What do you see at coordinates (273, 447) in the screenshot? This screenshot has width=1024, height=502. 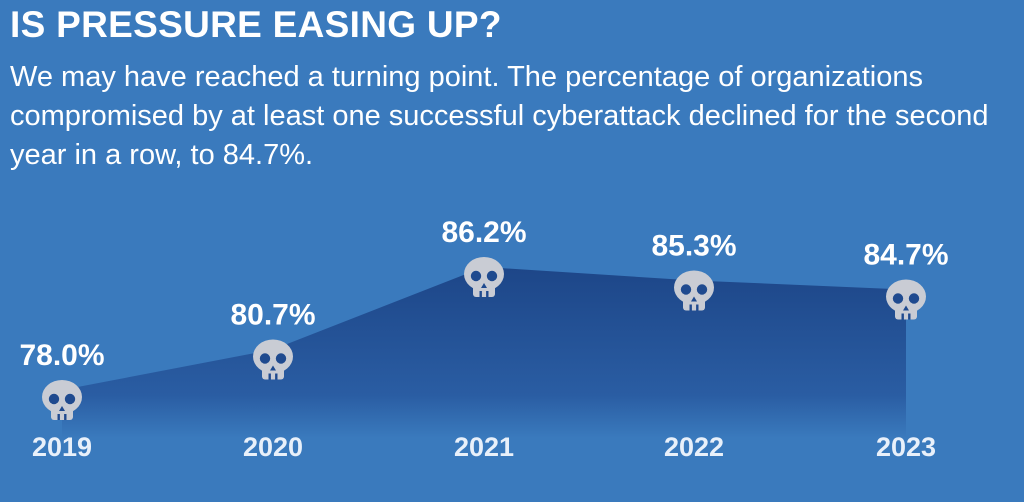 I see `x-tick-label: 2020` at bounding box center [273, 447].